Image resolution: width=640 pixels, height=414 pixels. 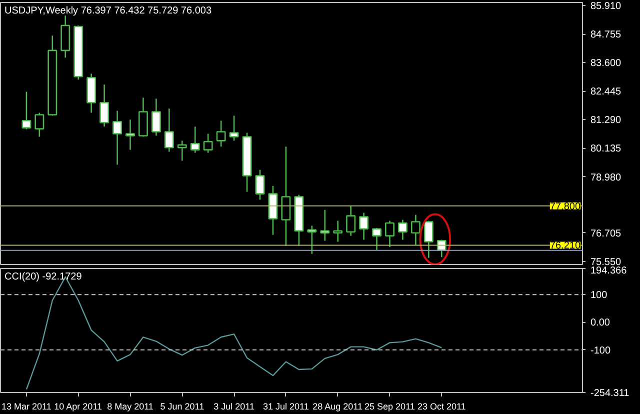 What do you see at coordinates (441, 407) in the screenshot?
I see `x-tick-label: 23 Oct 2011` at bounding box center [441, 407].